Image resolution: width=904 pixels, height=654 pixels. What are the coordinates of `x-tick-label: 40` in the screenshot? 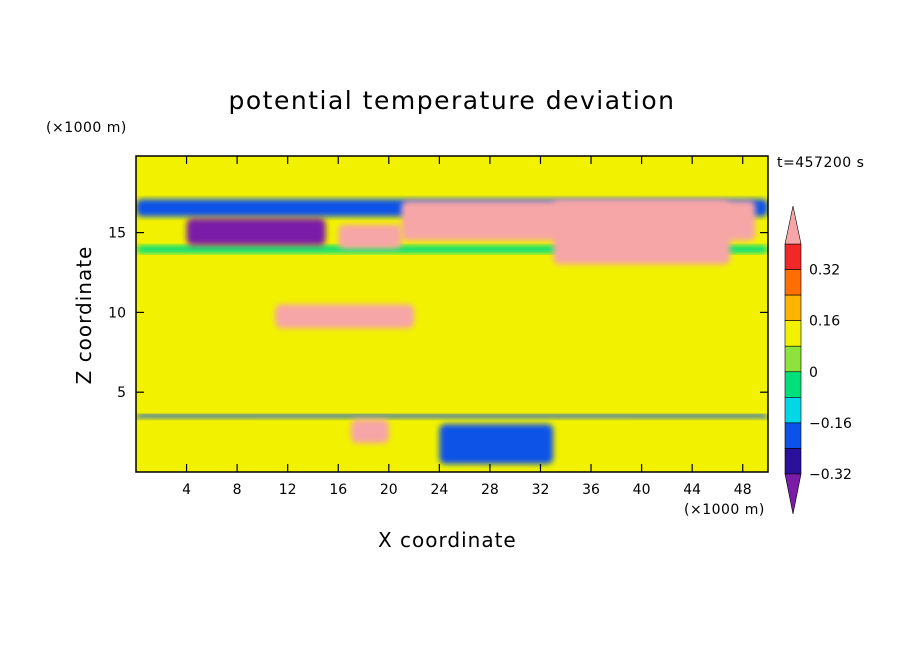 It's located at (642, 490).